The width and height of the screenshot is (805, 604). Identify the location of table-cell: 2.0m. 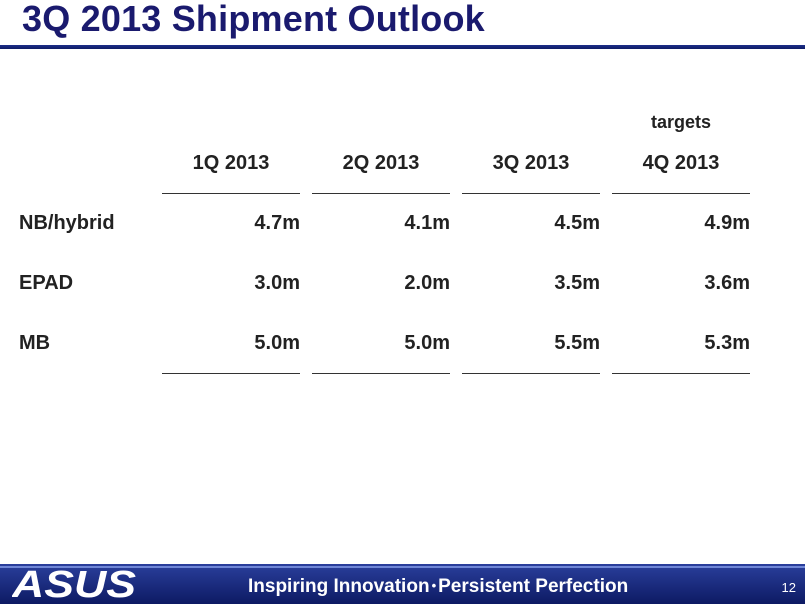
(427, 283).